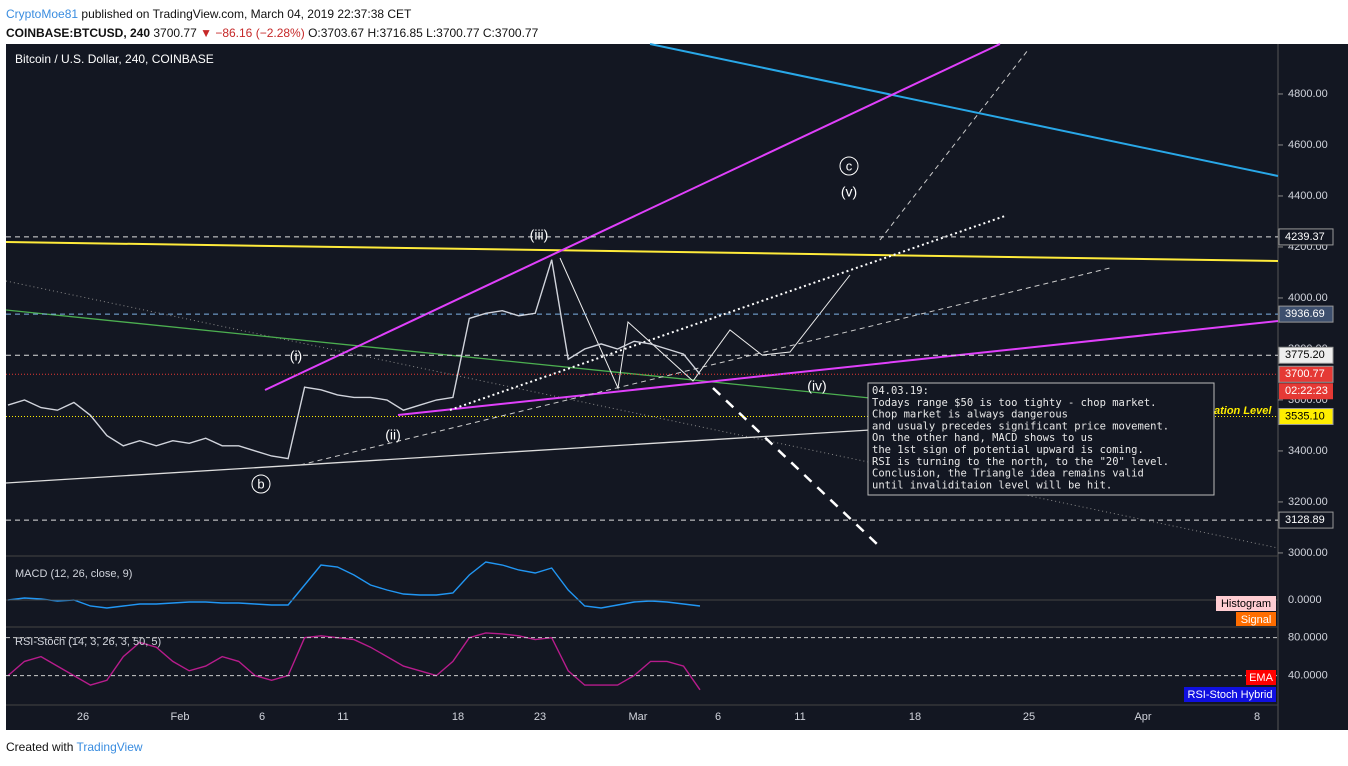  I want to click on level-label: 3700.77, so click(1305, 374).